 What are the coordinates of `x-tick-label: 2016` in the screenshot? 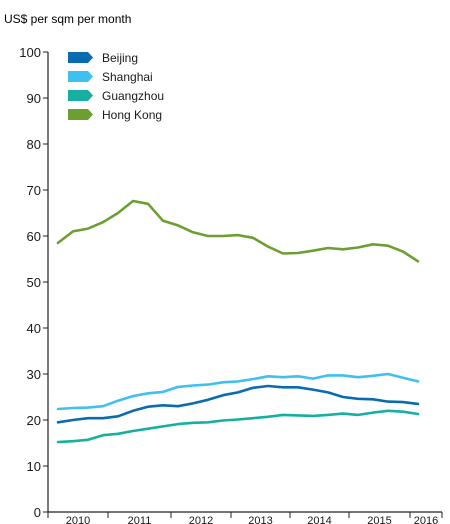 It's located at (426, 519).